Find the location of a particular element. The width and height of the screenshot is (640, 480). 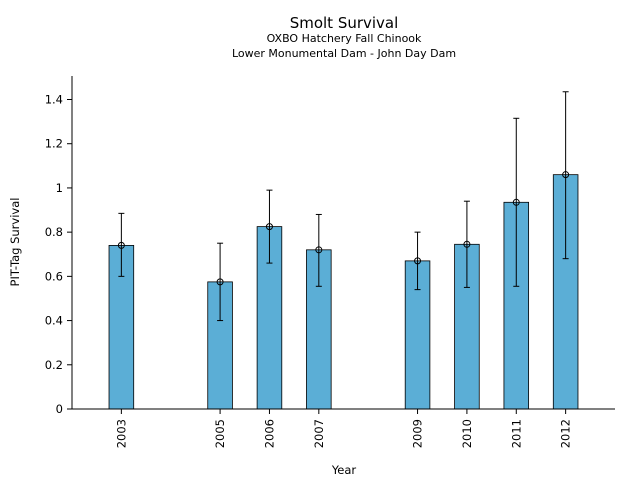

x-axis-label: Year is located at coordinates (344, 470).